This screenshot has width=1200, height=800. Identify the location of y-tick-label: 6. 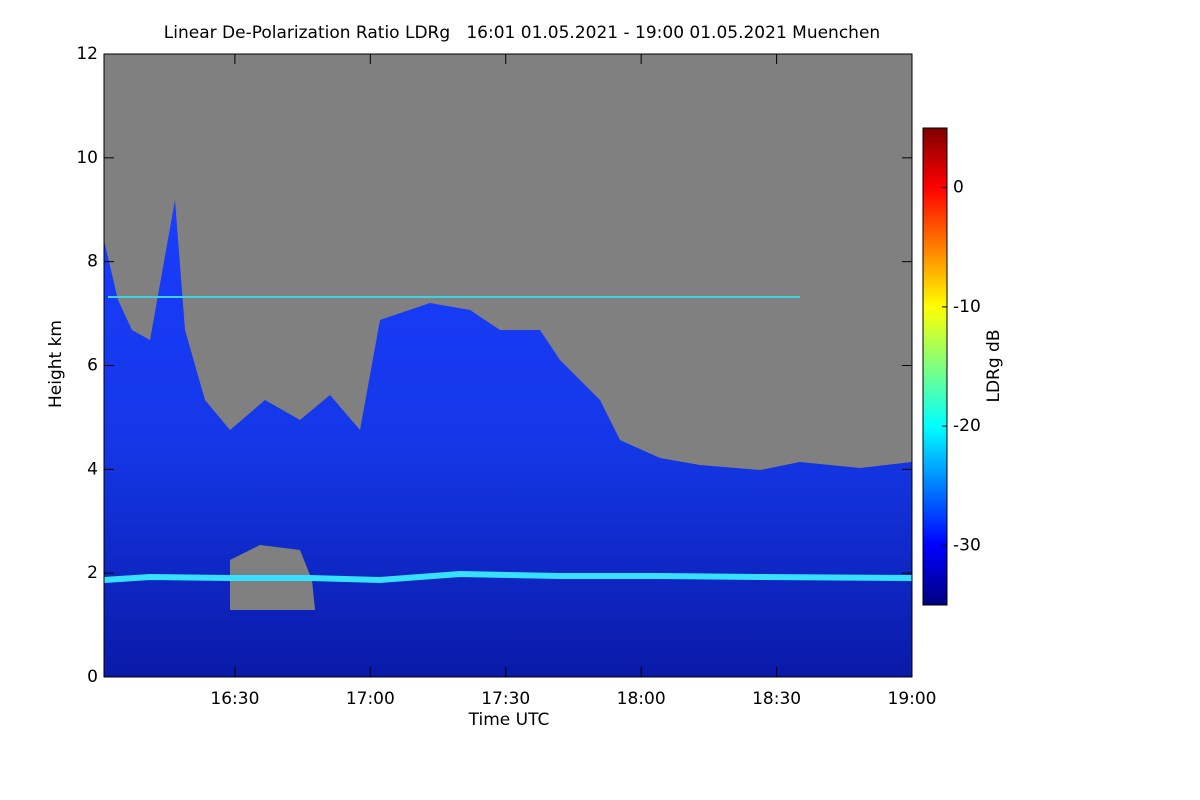
(92, 366).